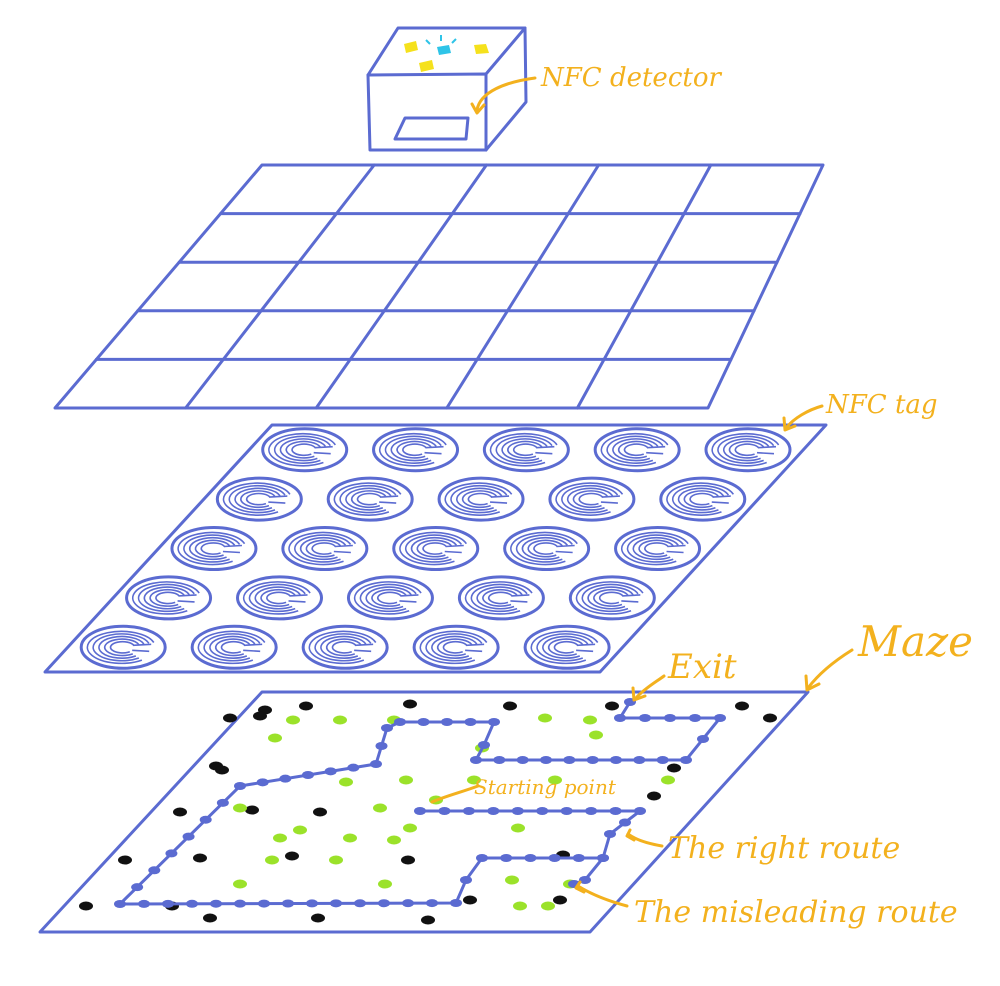 The width and height of the screenshot is (1000, 986). I want to click on exit-arrow, so click(650, 687).